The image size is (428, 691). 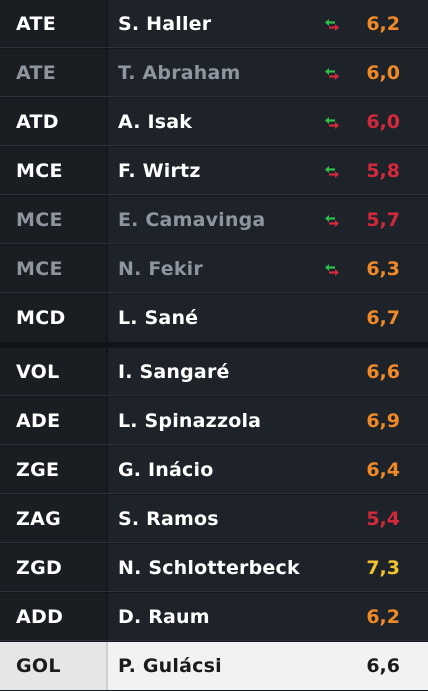 What do you see at coordinates (209, 568) in the screenshot?
I see `player-name: N. Schlotterbeck` at bounding box center [209, 568].